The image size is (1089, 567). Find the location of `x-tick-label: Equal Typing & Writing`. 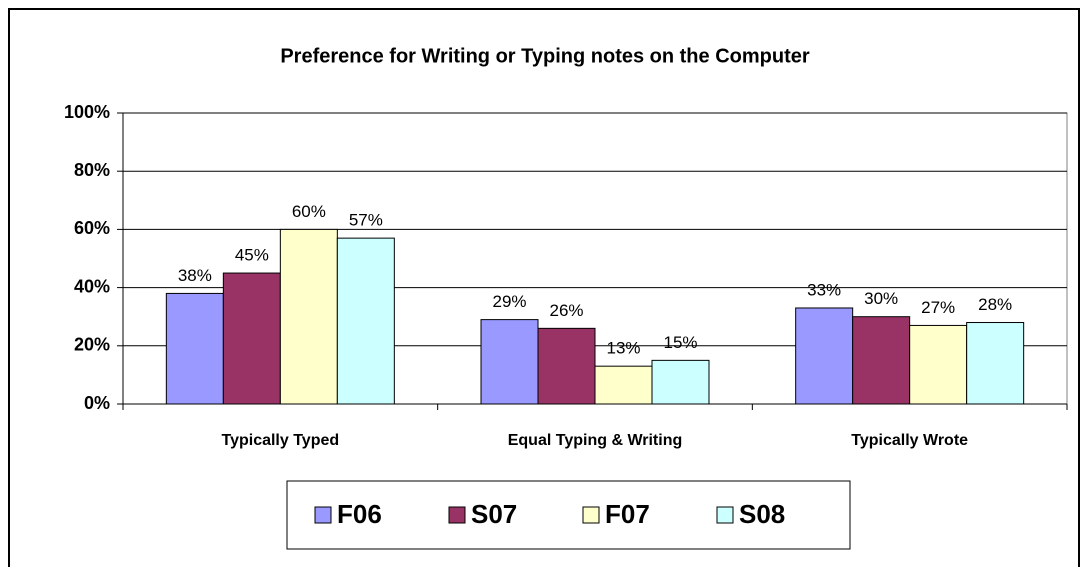

x-tick-label: Equal Typing & Writing is located at coordinates (595, 440).